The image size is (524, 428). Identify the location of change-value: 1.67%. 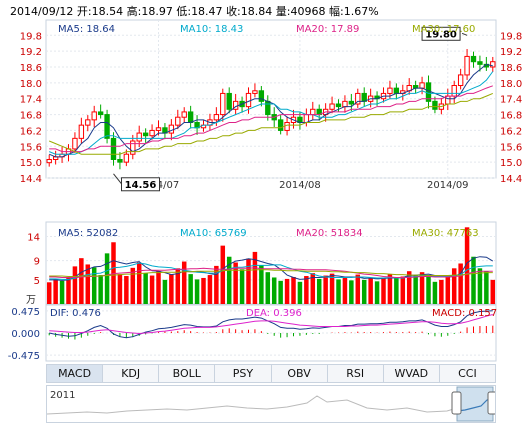
(361, 11).